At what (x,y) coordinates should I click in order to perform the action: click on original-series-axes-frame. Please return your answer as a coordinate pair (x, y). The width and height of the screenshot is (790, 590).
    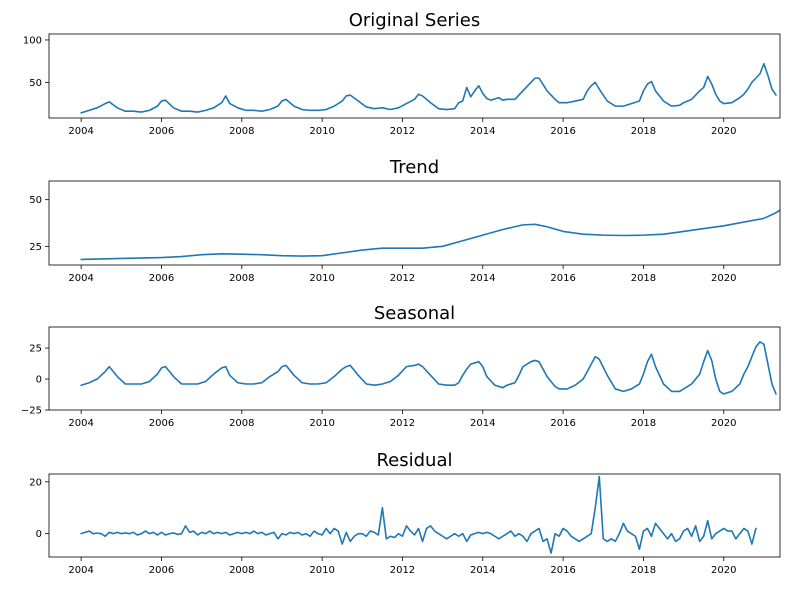
    Looking at the image, I should click on (414, 76).